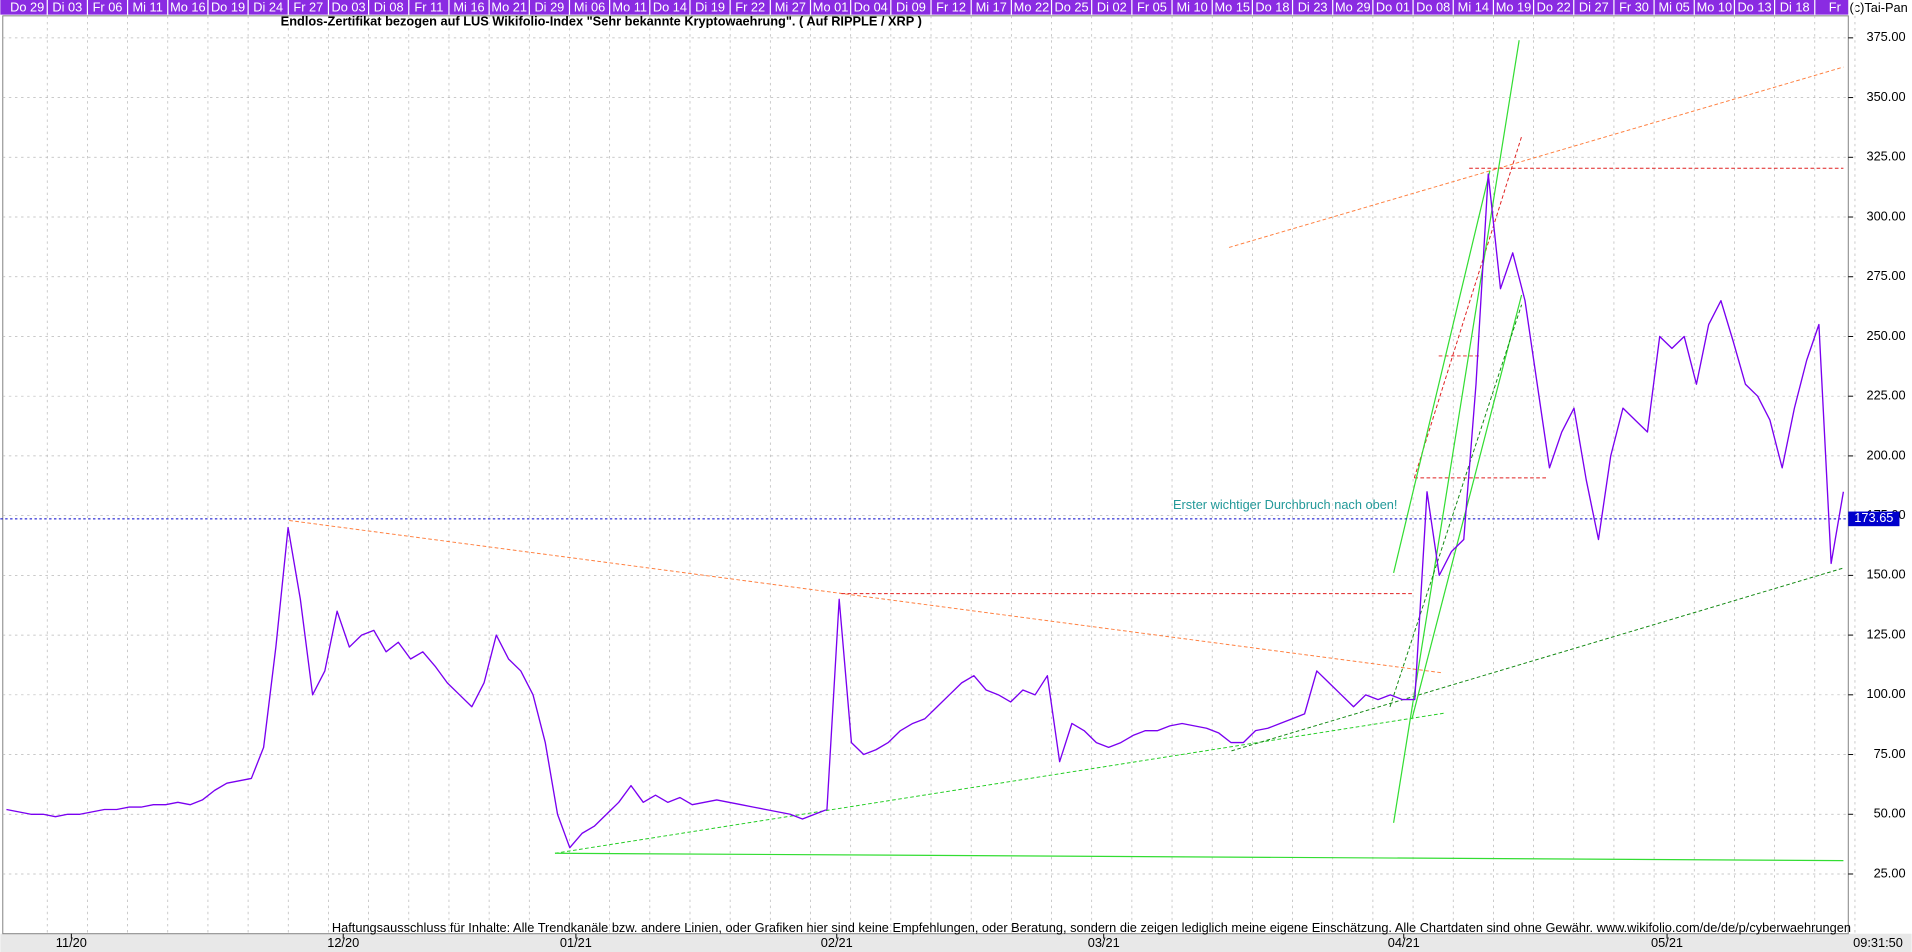 This screenshot has width=1912, height=952. What do you see at coordinates (1667, 942) in the screenshot?
I see `x-tick-label: 05/21` at bounding box center [1667, 942].